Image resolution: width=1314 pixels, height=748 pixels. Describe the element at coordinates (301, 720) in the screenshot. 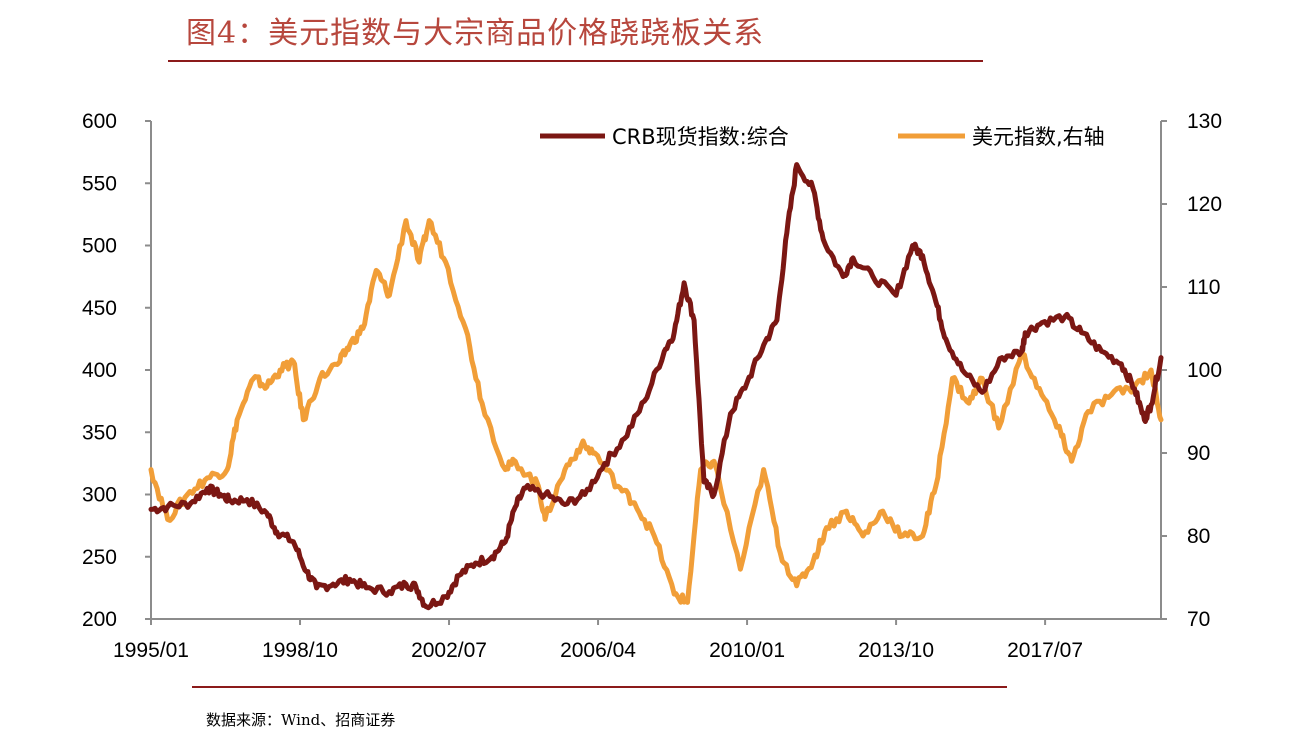

I see `source-note: 数据来源：Wind、招商证券` at that location.